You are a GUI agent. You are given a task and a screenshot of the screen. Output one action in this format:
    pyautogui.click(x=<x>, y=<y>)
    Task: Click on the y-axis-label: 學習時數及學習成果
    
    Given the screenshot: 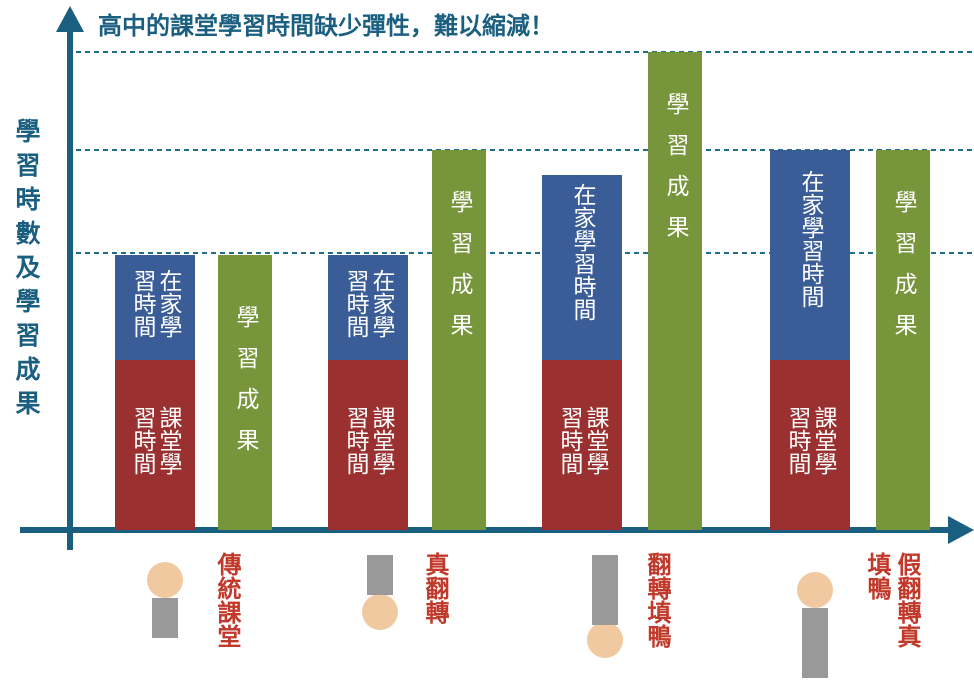 What is the action you would take?
    pyautogui.click(x=26, y=271)
    